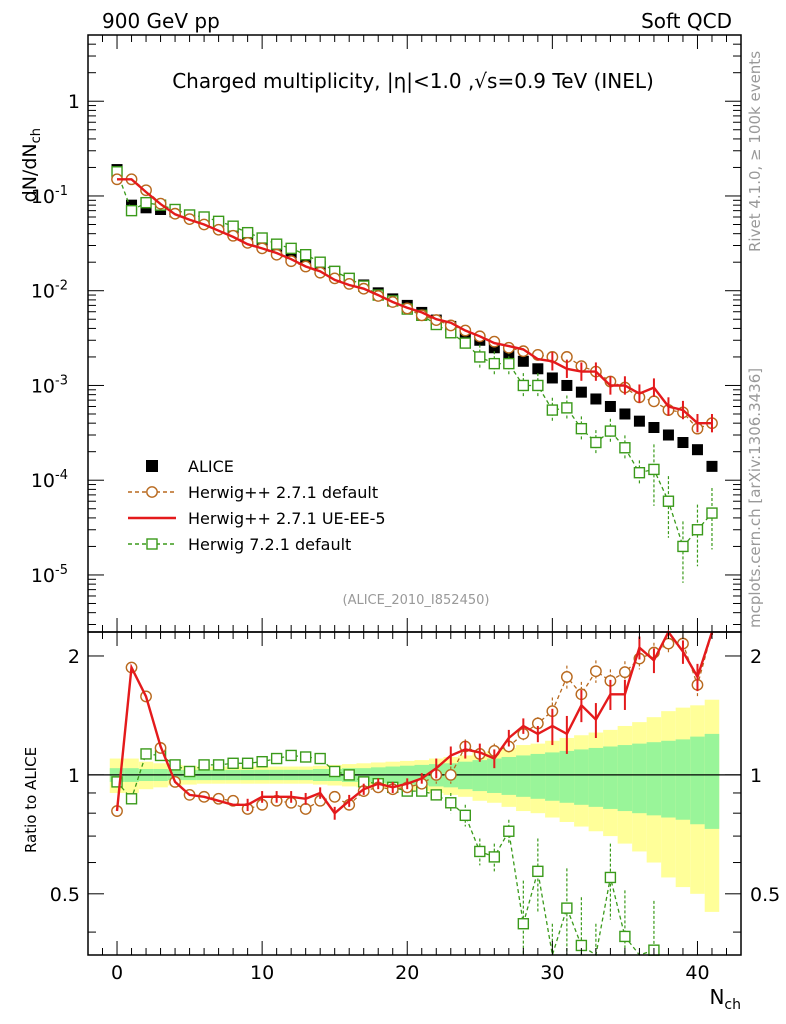 The width and height of the screenshot is (786, 1024). I want to click on legend-marker-herwig721, so click(152, 544).